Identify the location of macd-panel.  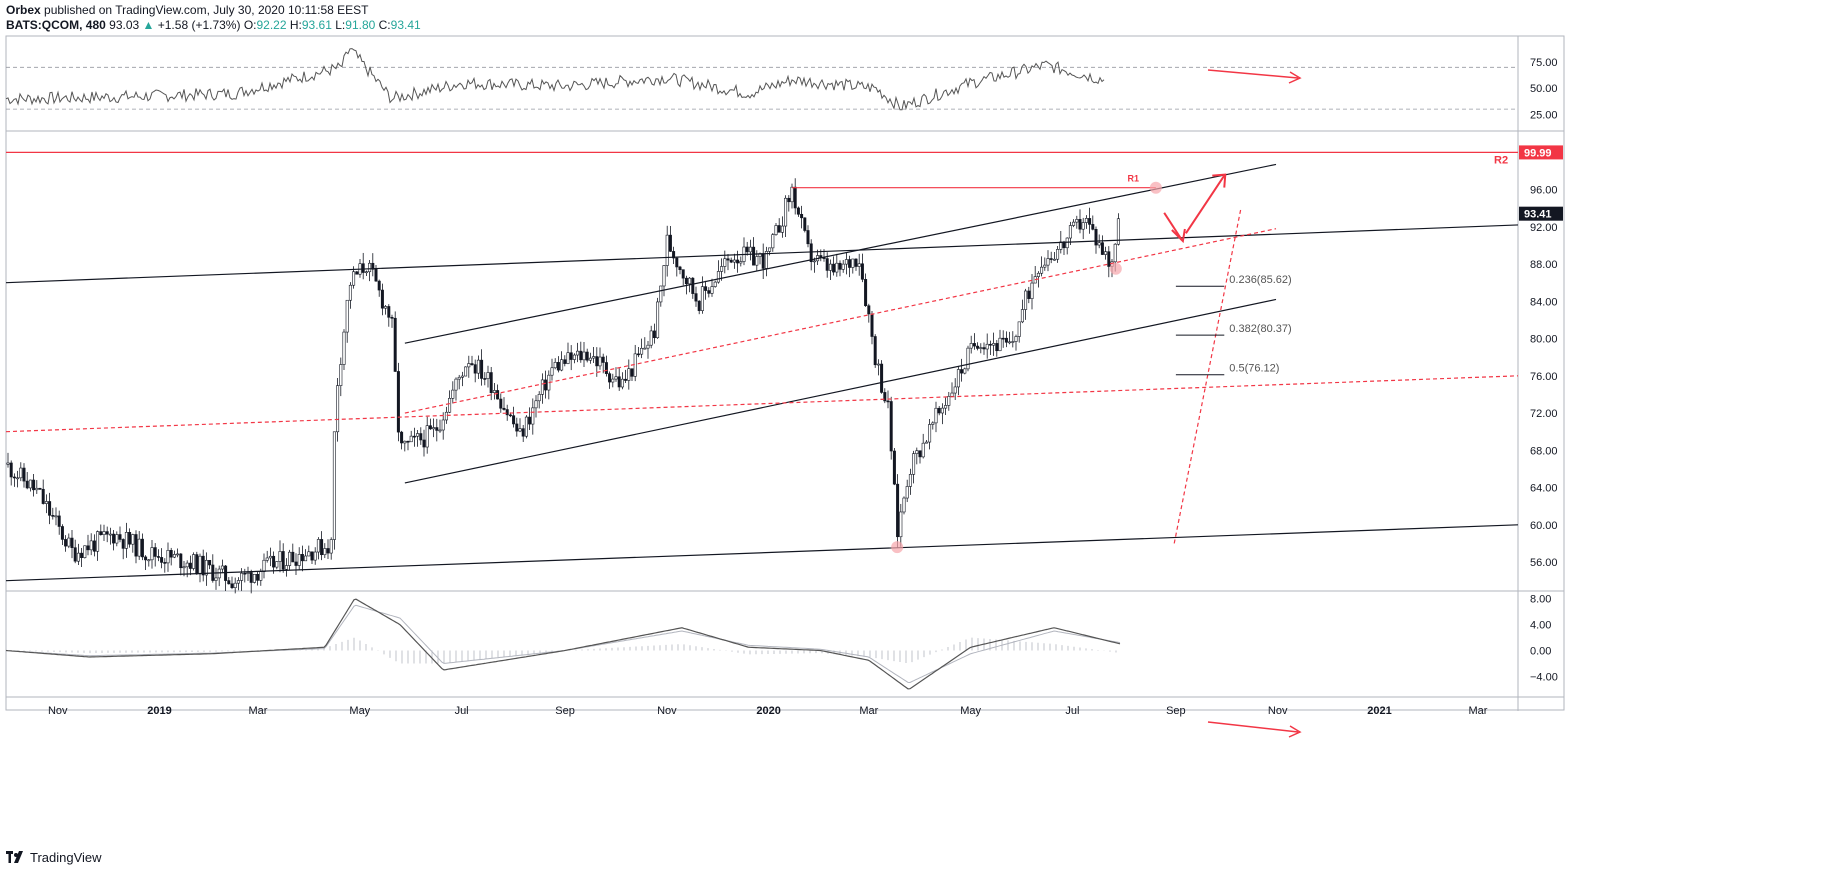
(653, 668).